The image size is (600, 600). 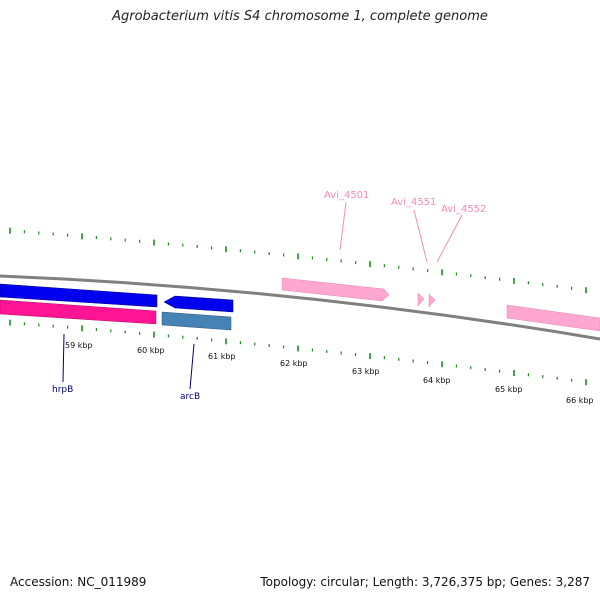 What do you see at coordinates (346, 195) in the screenshot?
I see `gene-label-avi4501: Avi_4501` at bounding box center [346, 195].